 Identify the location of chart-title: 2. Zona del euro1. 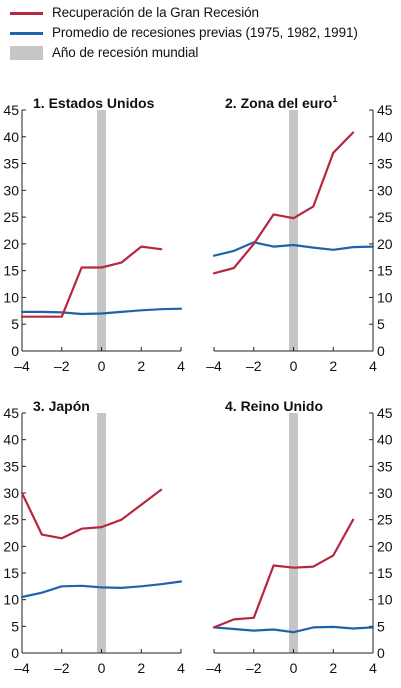
(281, 102).